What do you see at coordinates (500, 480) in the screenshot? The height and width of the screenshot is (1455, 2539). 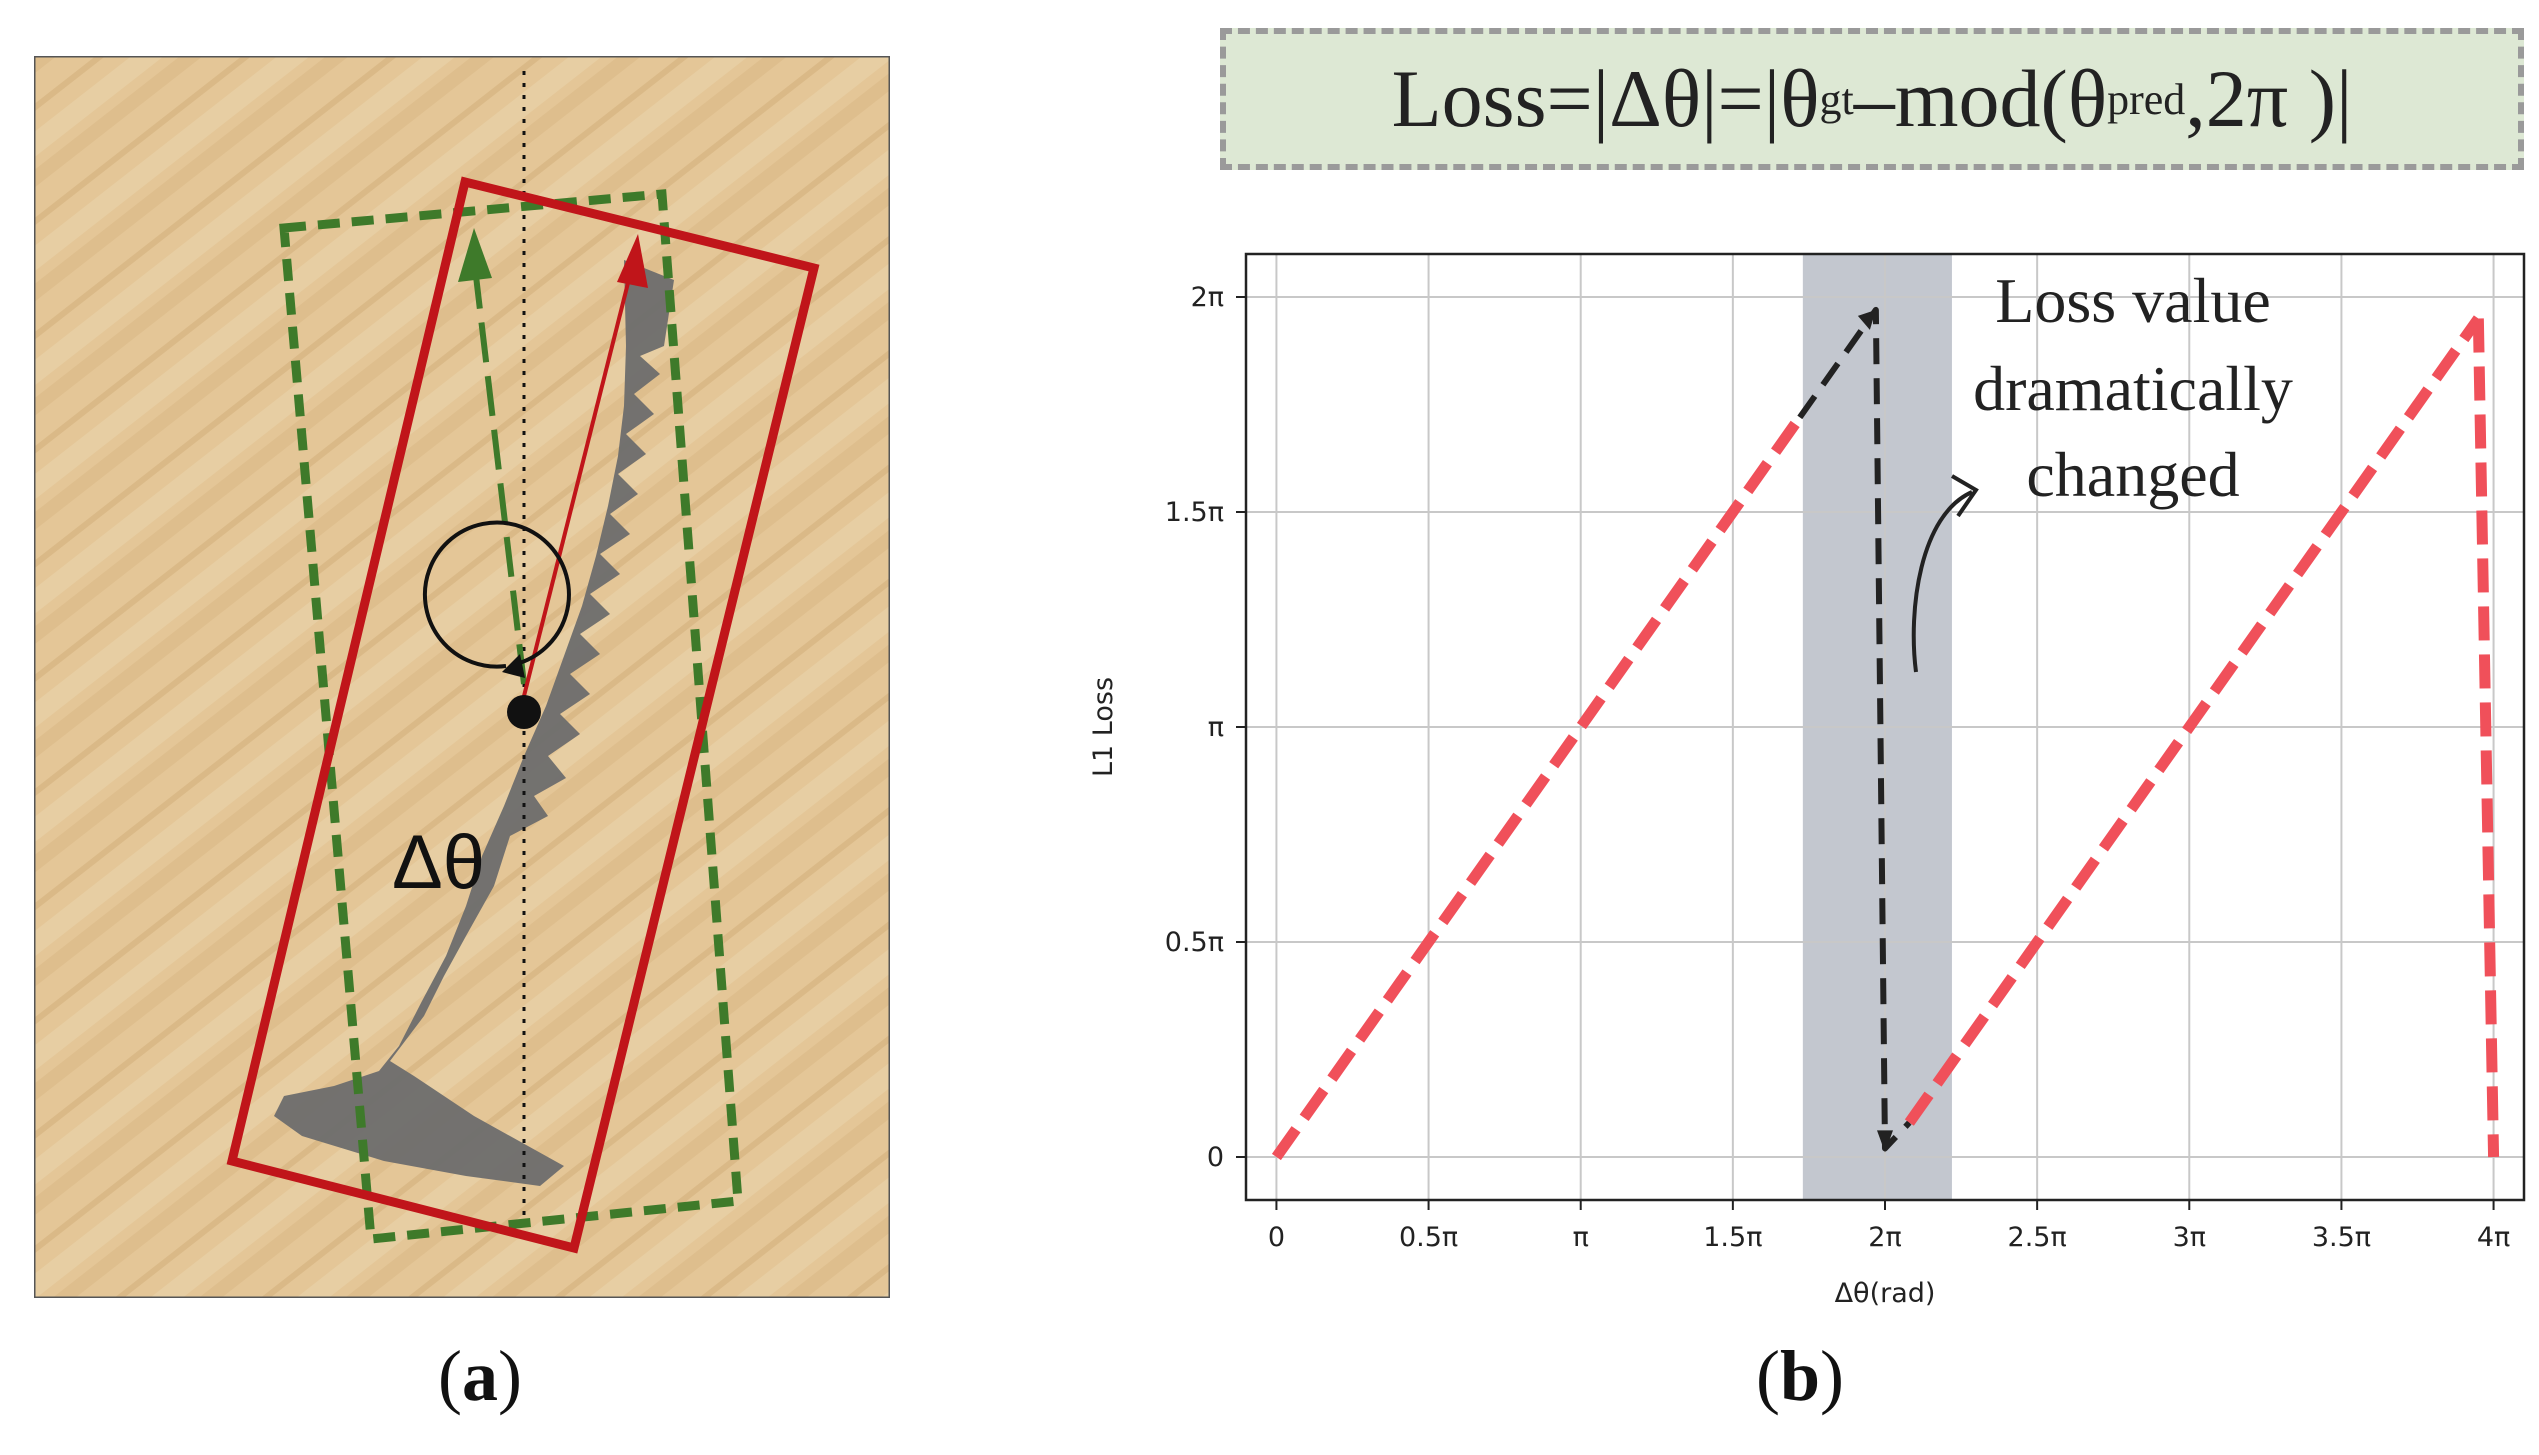 I see `ground-truth-direction-arrow` at bounding box center [500, 480].